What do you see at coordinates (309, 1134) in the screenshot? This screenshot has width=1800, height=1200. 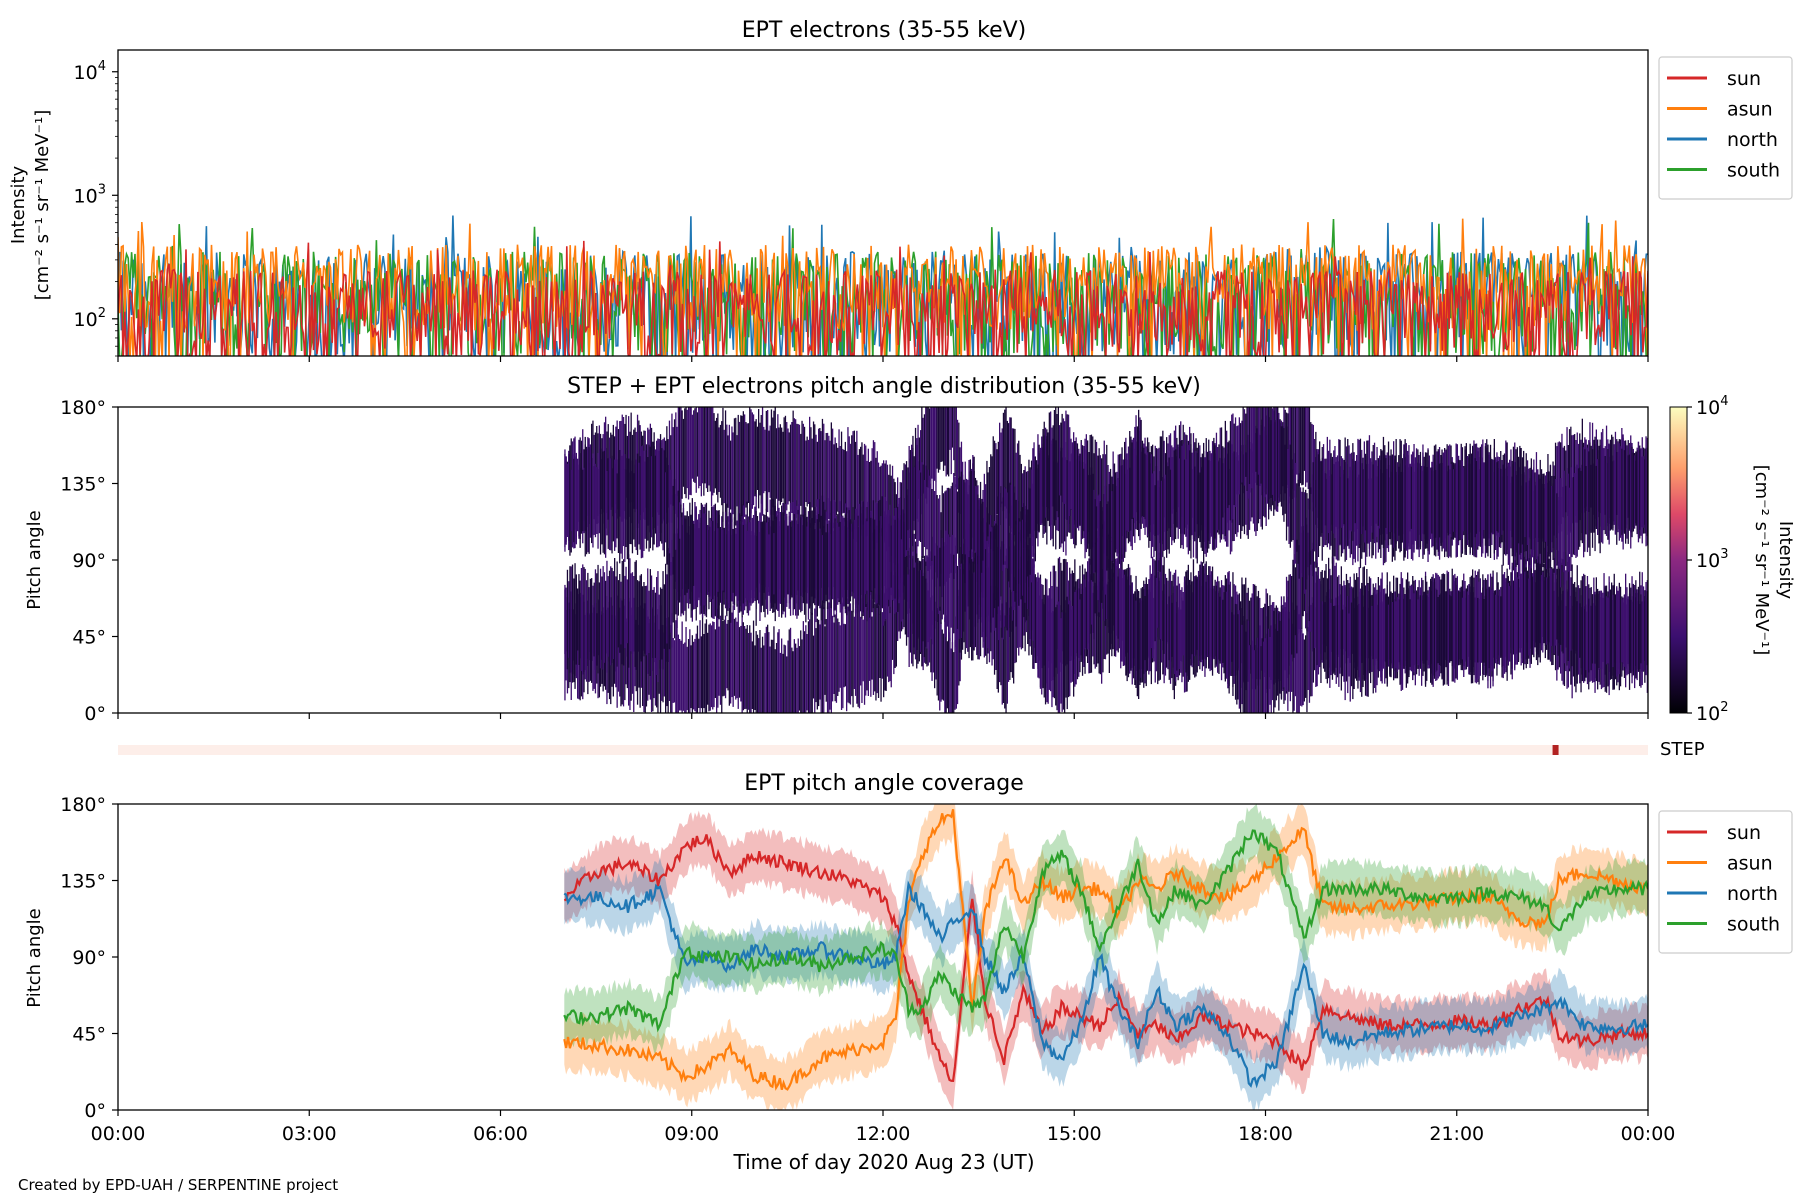 I see `x-tick-label: 03:00` at bounding box center [309, 1134].